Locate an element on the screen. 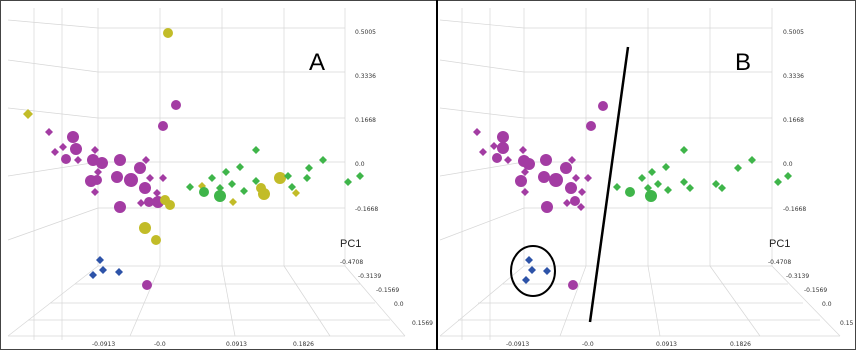 Image resolution: width=856 pixels, height=350 pixels. depth-tick-label: 0.1569 is located at coordinates (422, 323).